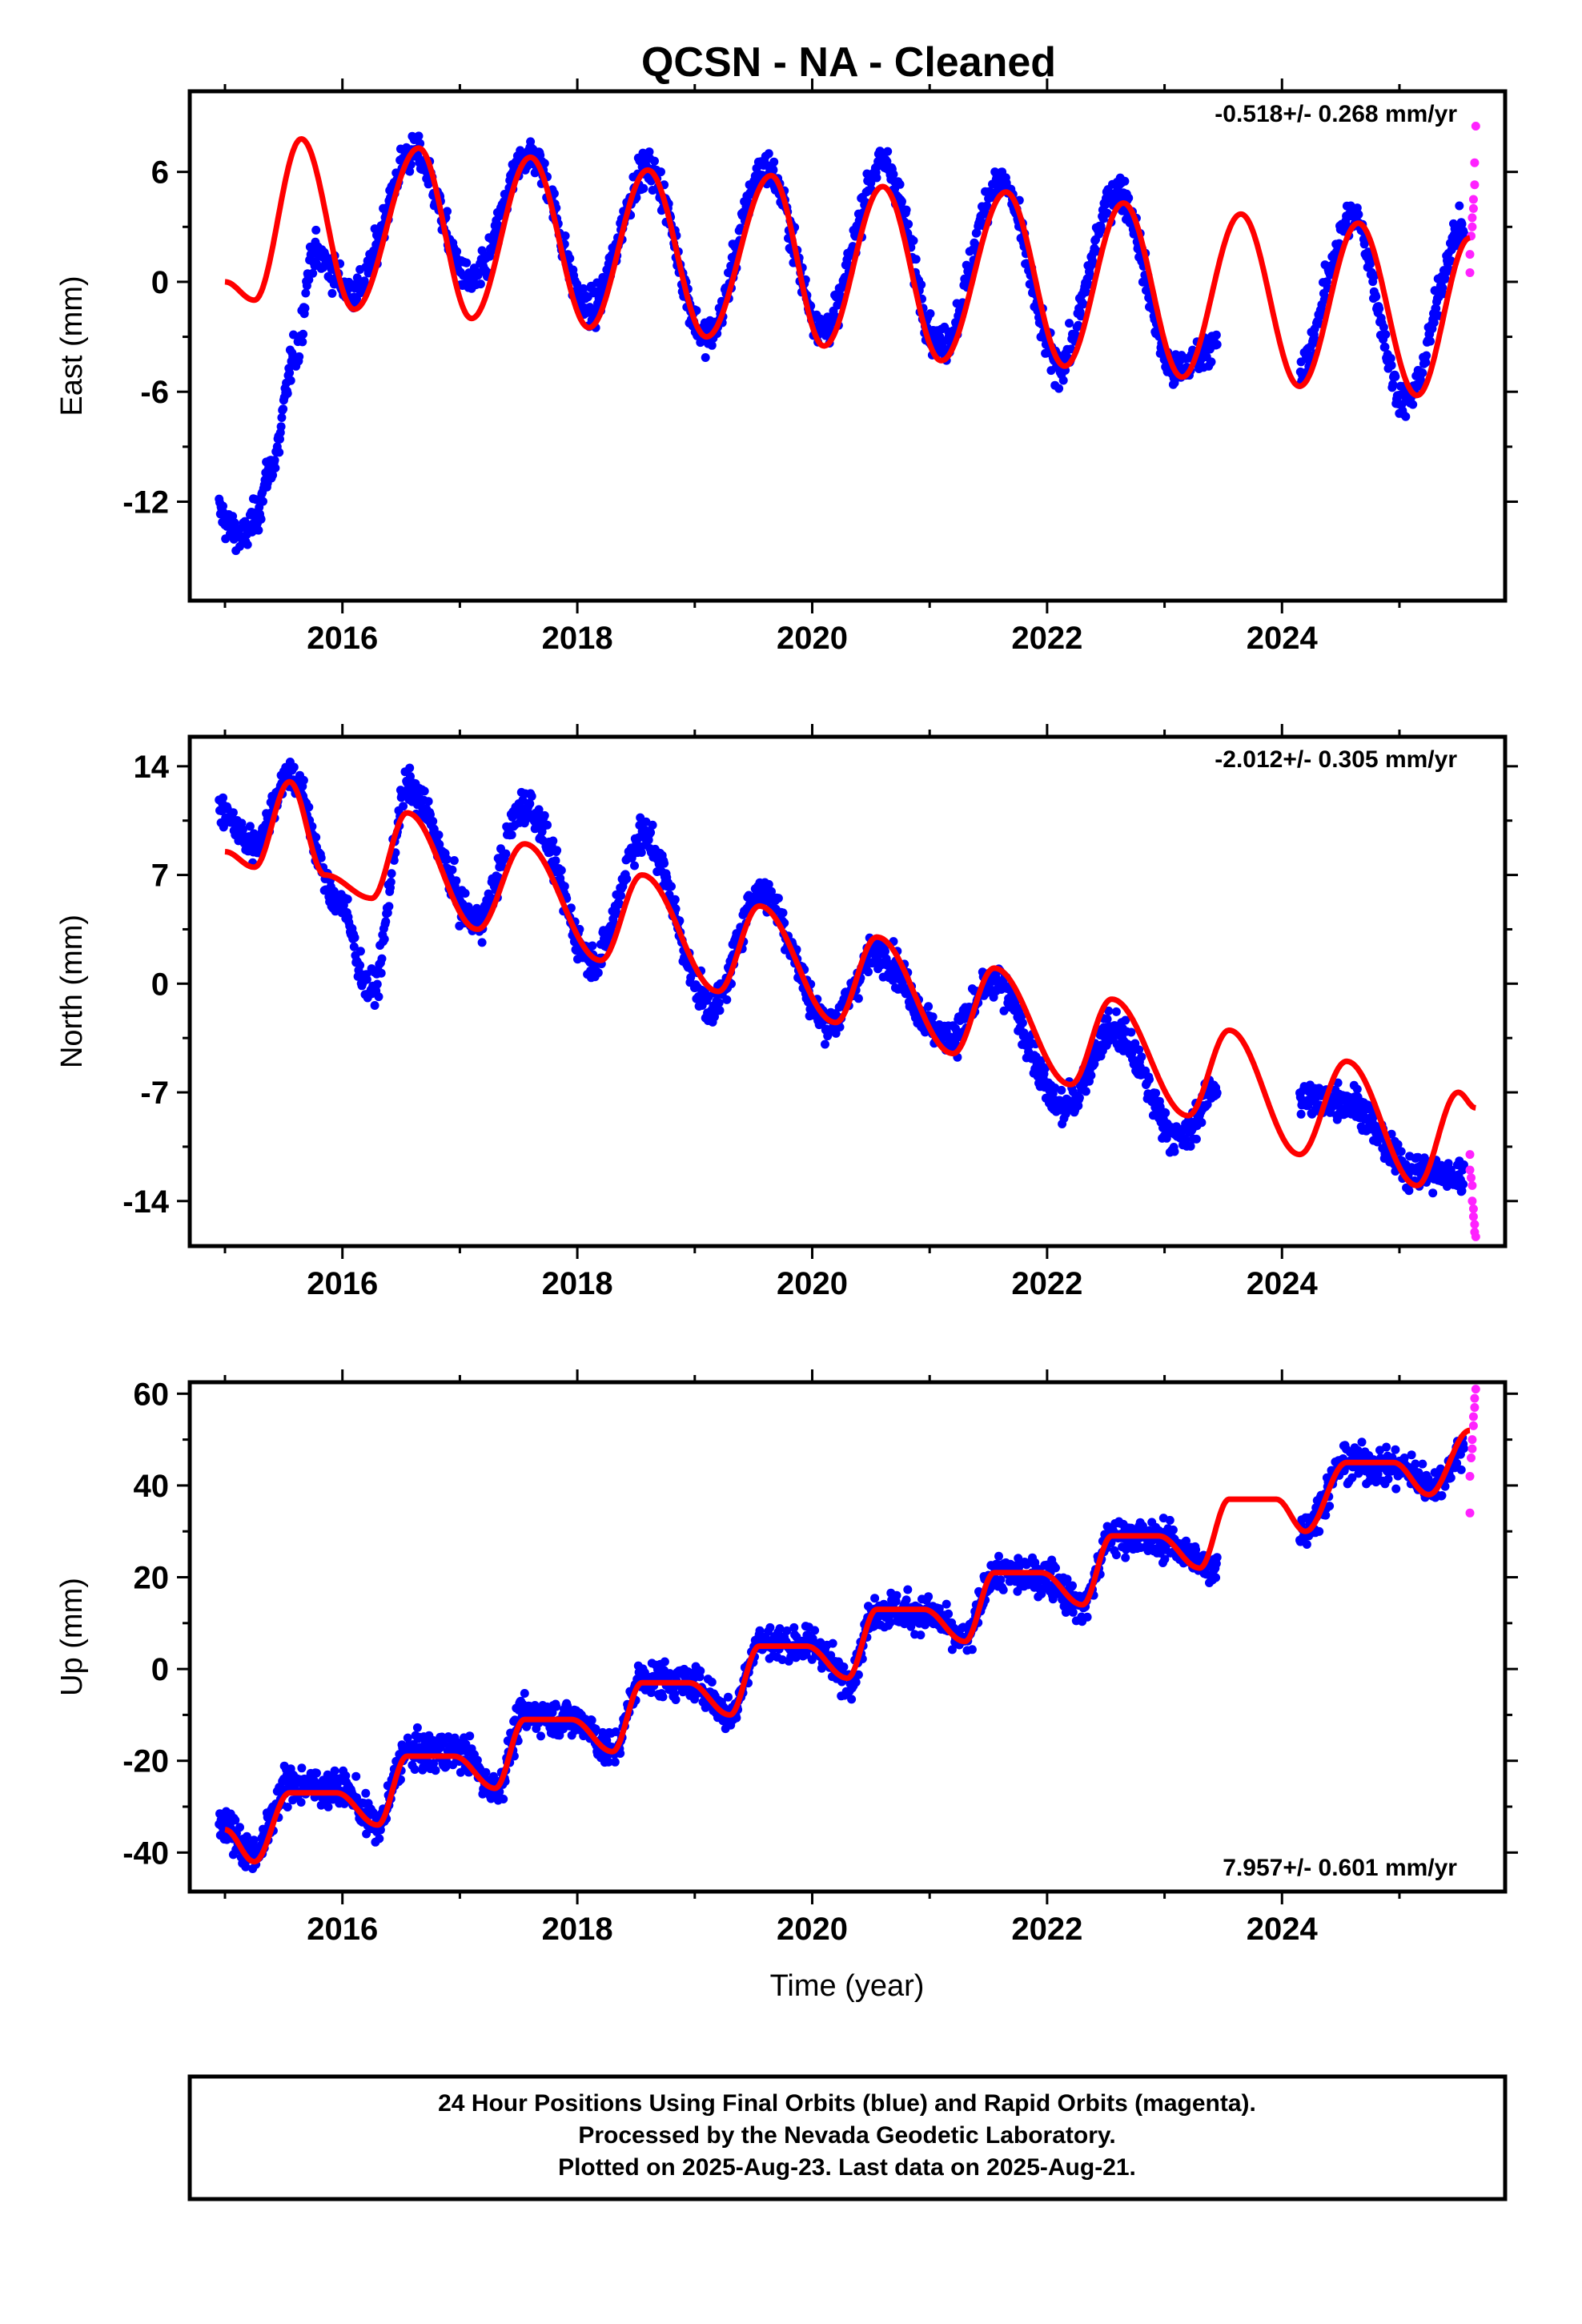 The image size is (1582, 2324). Describe the element at coordinates (154, 1093) in the screenshot. I see `y-tick-label: -7` at that location.